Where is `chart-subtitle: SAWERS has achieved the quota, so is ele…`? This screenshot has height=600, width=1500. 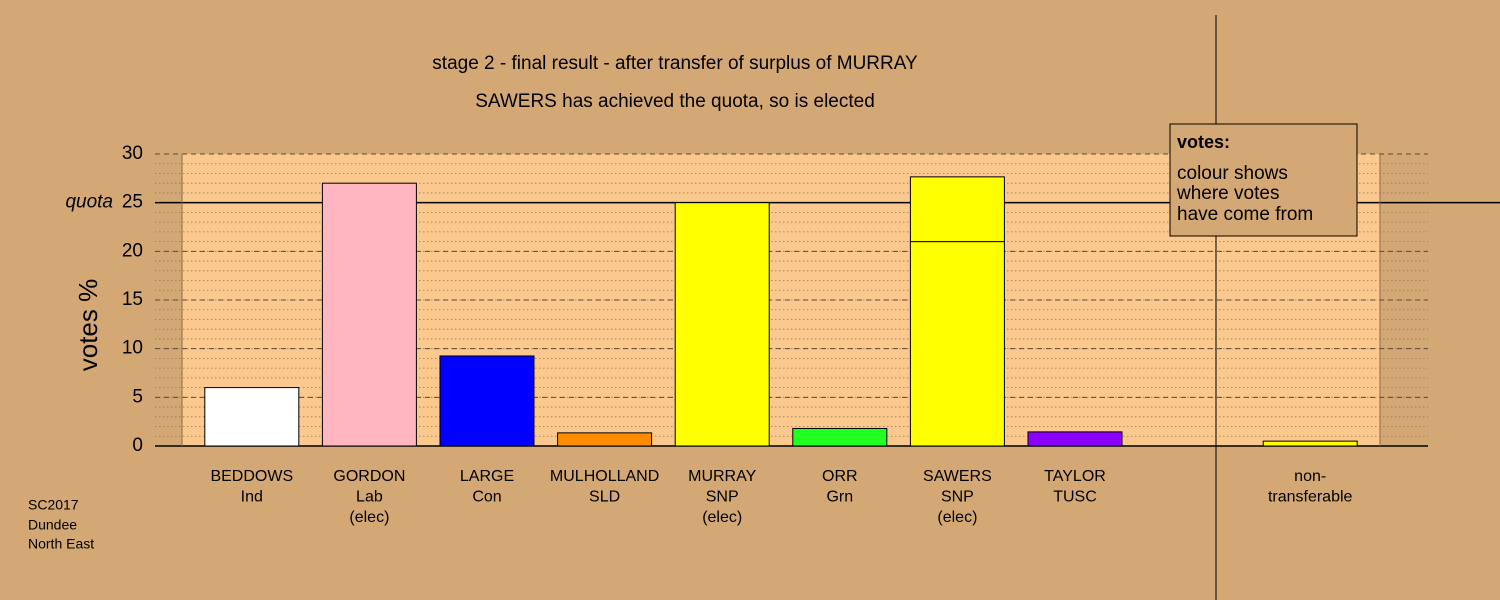 chart-subtitle: SAWERS has achieved the quota, so is ele… is located at coordinates (675, 101).